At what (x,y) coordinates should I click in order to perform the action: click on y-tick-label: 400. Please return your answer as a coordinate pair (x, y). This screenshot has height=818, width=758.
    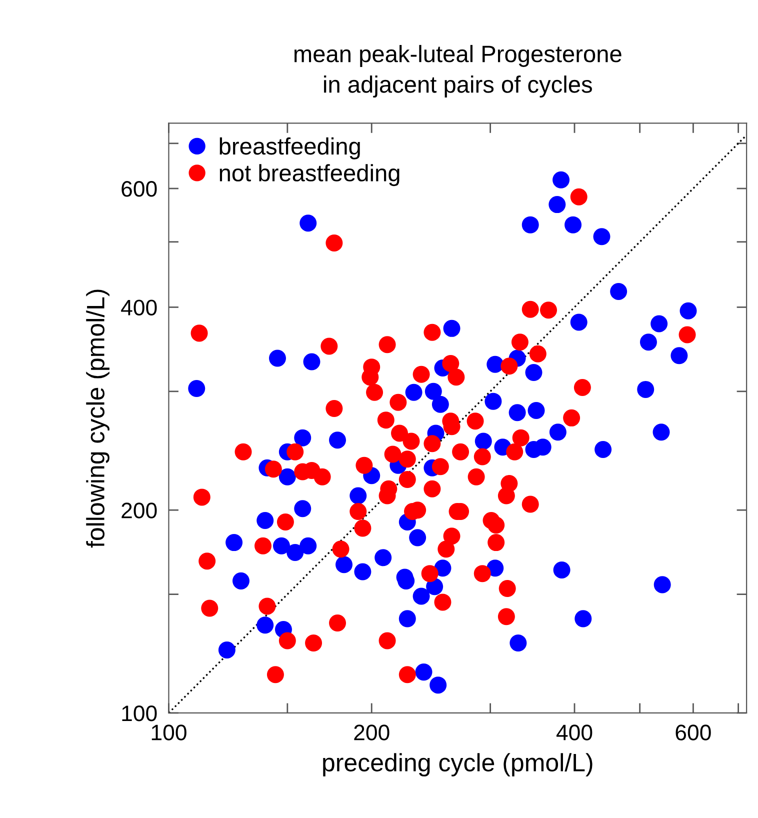
    Looking at the image, I should click on (139, 308).